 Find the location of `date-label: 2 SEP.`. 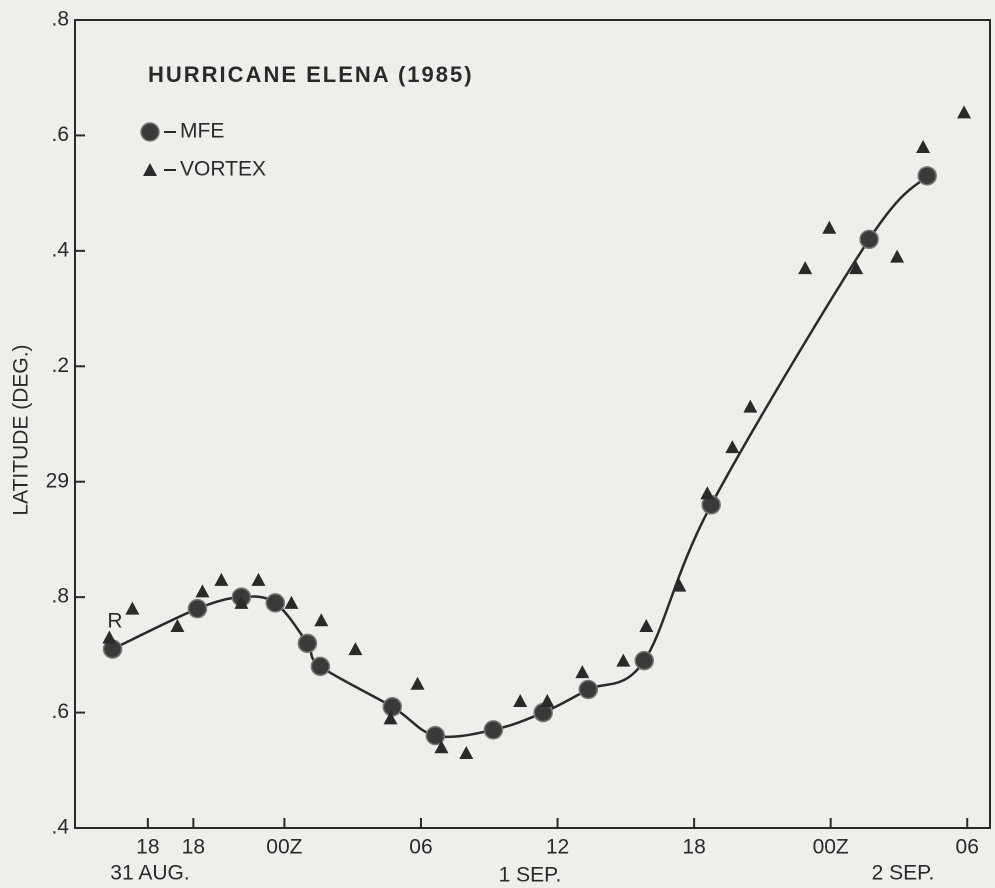

date-label: 2 SEP. is located at coordinates (903, 873).